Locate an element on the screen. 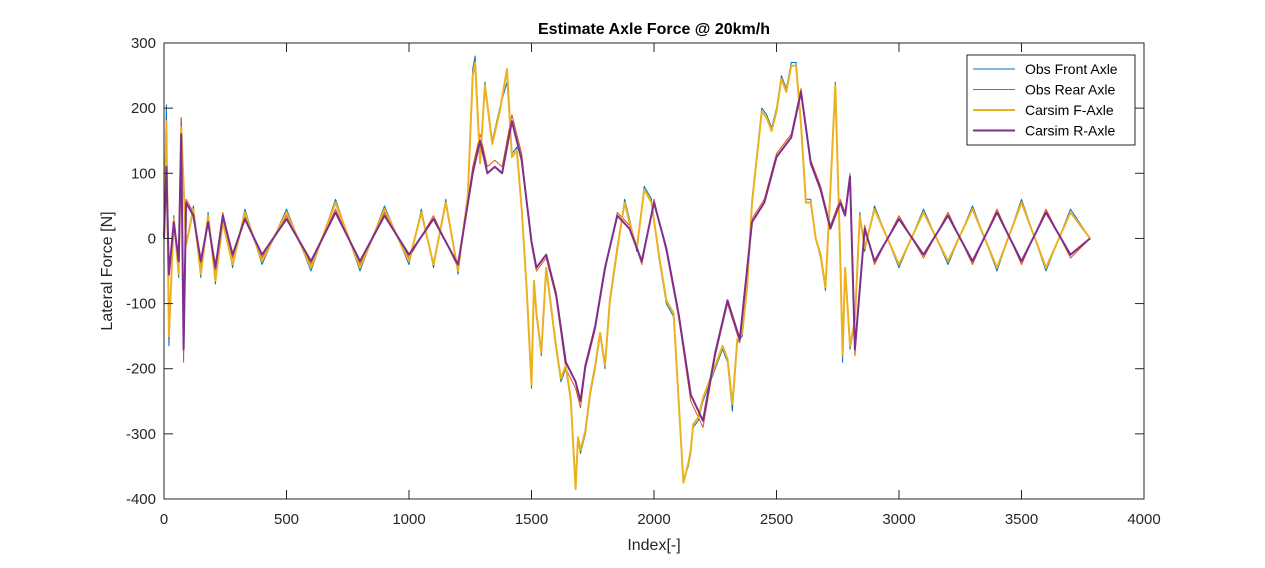  x-tick-label: 500 is located at coordinates (286, 519).